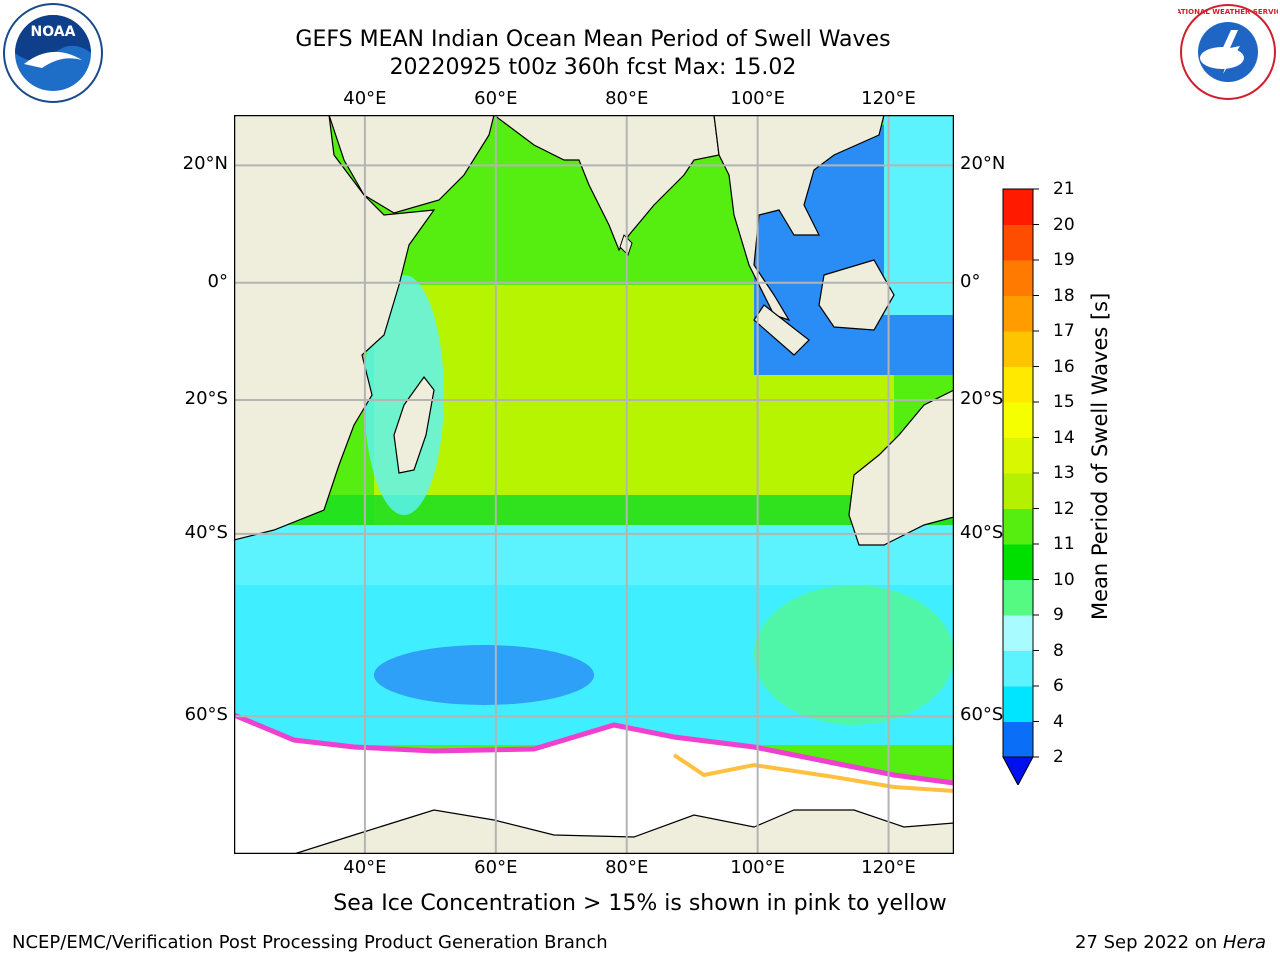 The height and width of the screenshot is (960, 1280). I want to click on top-lon-tick-label: 120°E, so click(888, 98).